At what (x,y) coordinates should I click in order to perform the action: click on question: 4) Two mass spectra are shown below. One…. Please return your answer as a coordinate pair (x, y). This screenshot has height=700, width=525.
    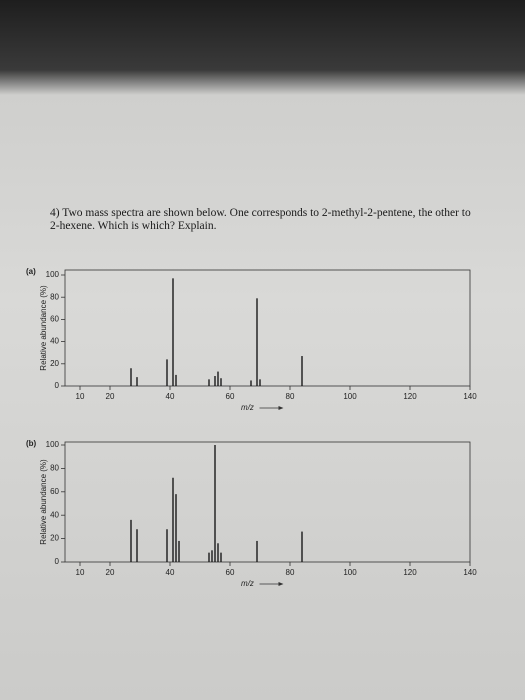
    Looking at the image, I should click on (260, 219).